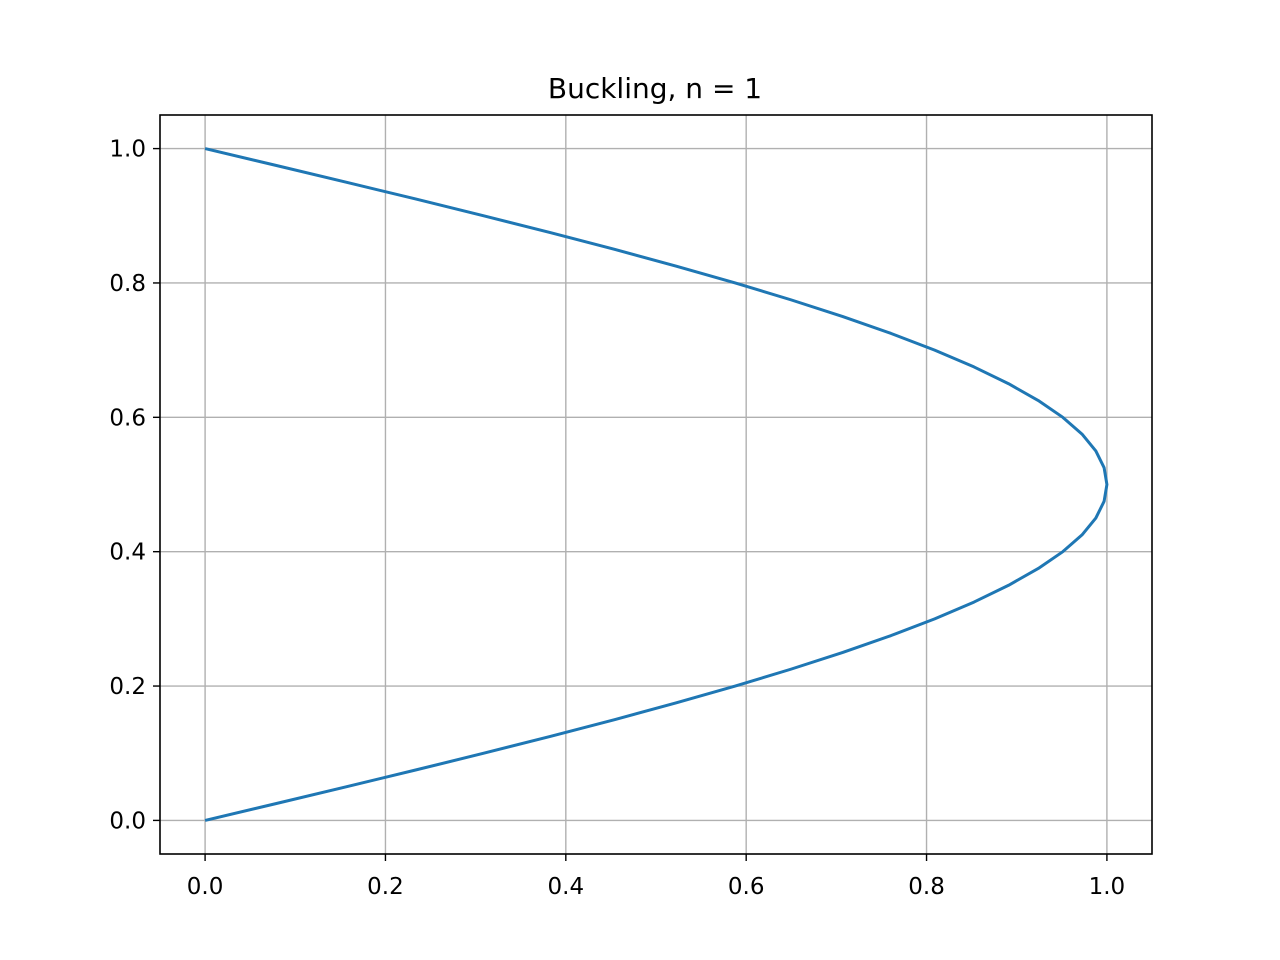  I want to click on x-tick-label: 0.8, so click(926, 887).